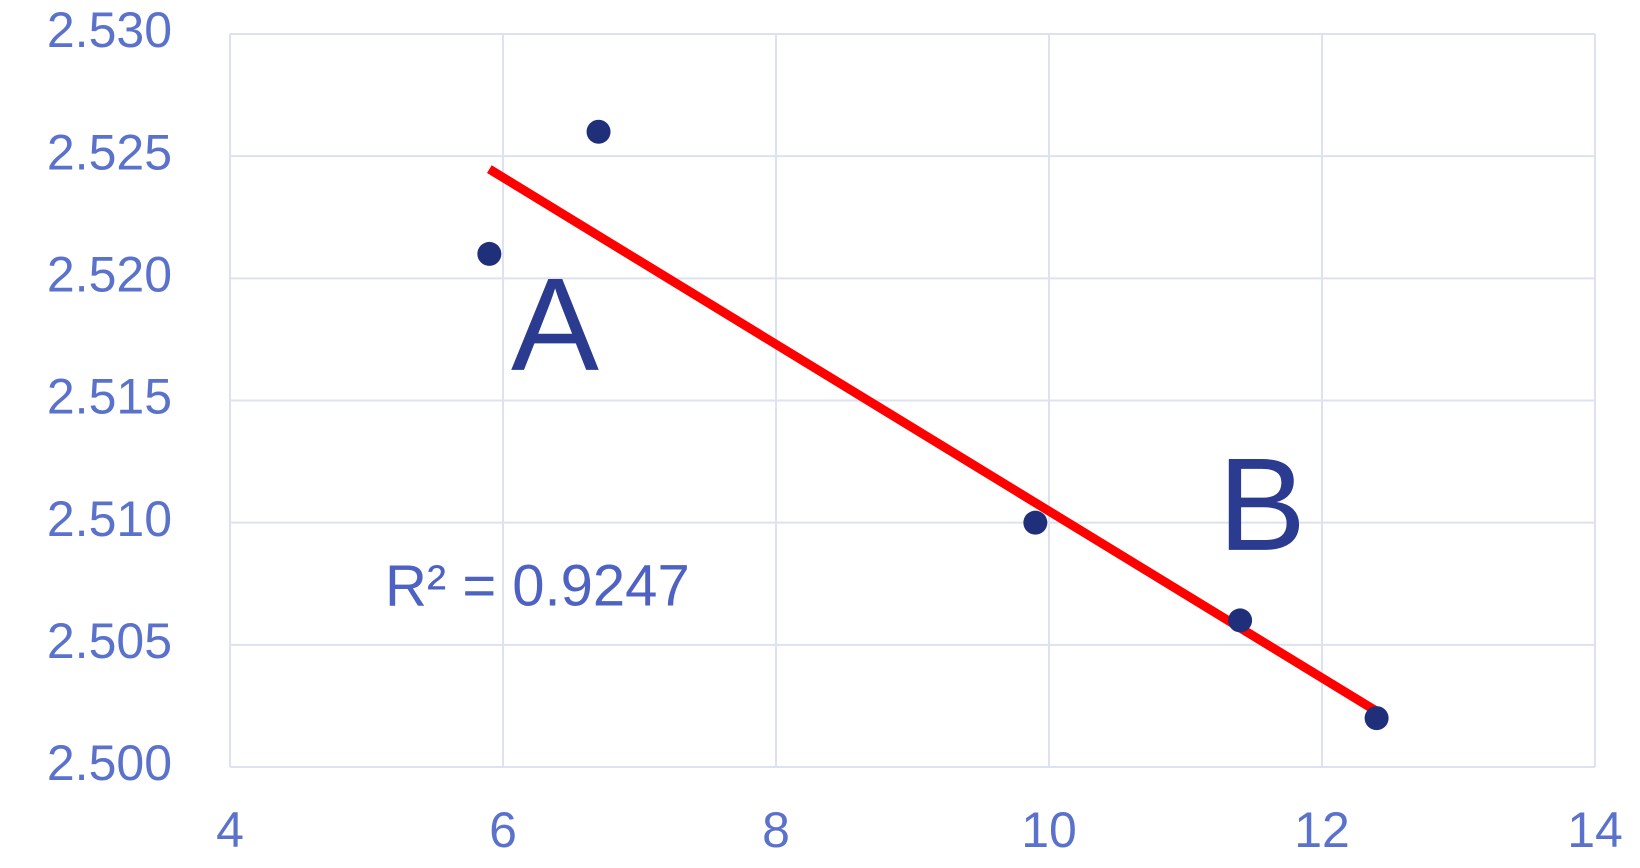 The width and height of the screenshot is (1640, 868). What do you see at coordinates (1322, 830) in the screenshot?
I see `x-tick-label: 12` at bounding box center [1322, 830].